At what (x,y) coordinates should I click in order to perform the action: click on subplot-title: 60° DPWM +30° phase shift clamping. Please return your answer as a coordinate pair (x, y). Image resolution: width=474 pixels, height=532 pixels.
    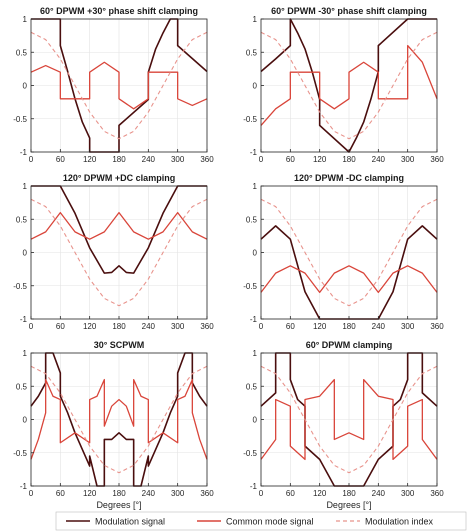
    Looking at the image, I should click on (119, 11).